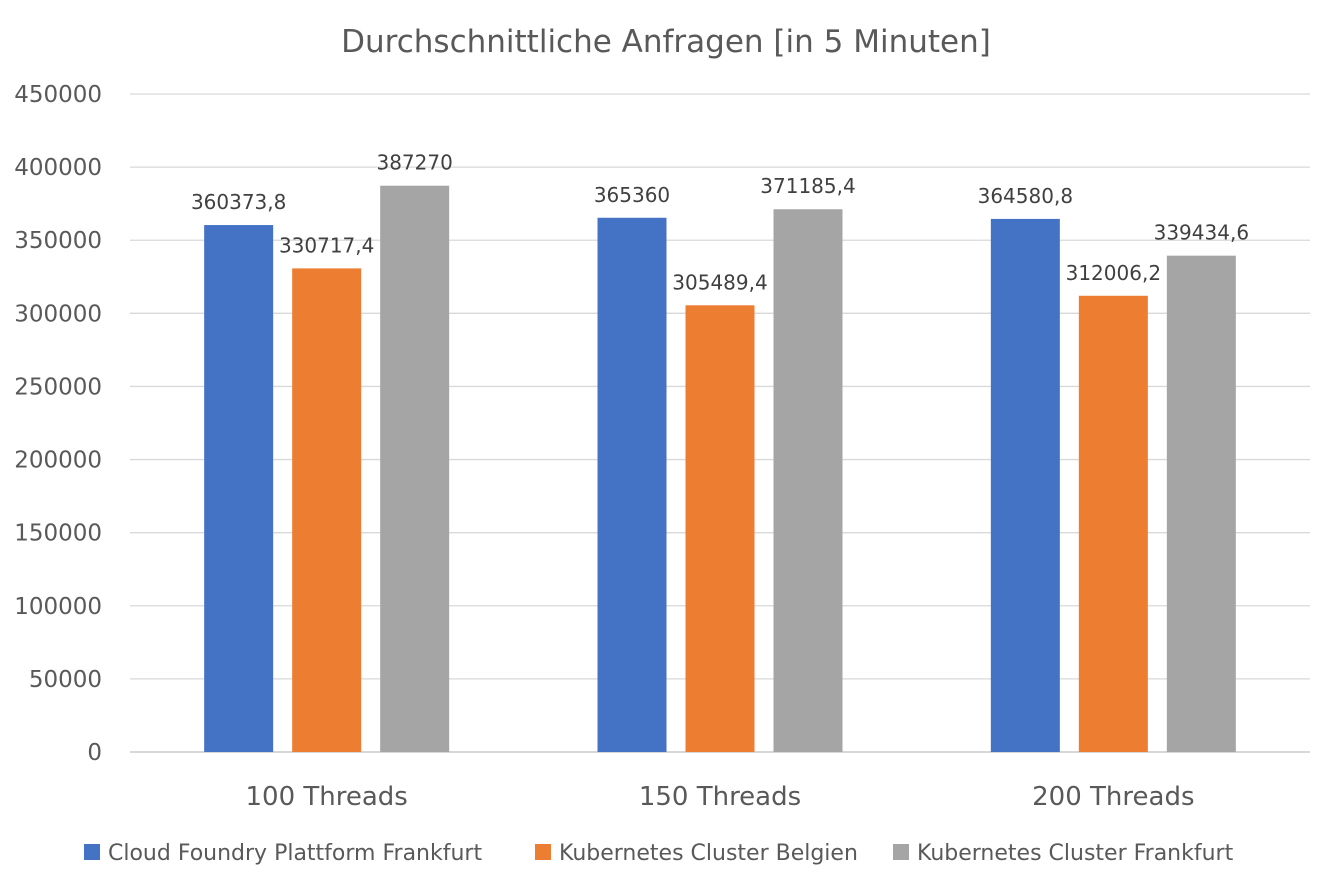 The image size is (1333, 889). I want to click on data-label: 330717,4, so click(326, 245).